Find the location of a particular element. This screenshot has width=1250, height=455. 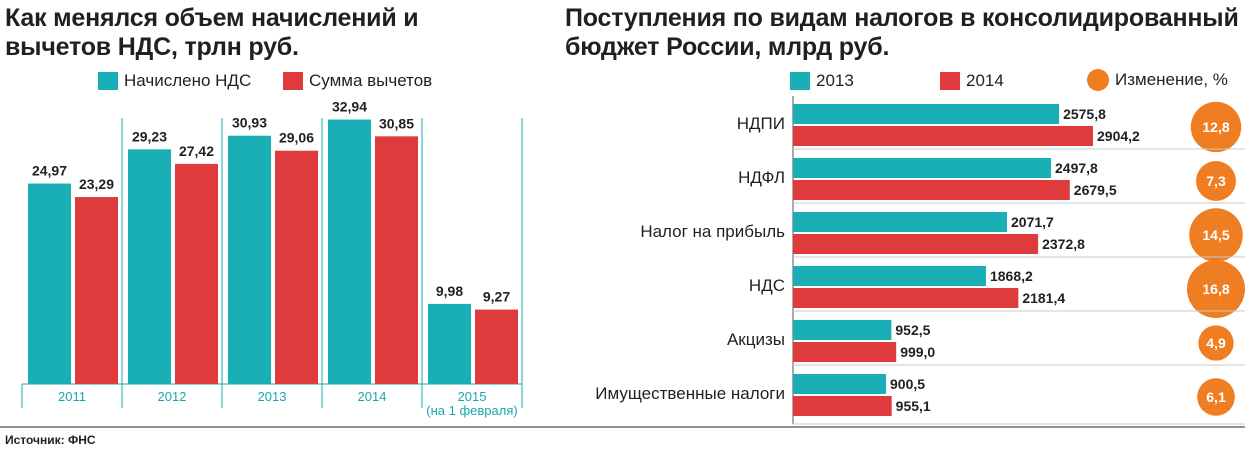

legend-swatch-2014 is located at coordinates (950, 81).